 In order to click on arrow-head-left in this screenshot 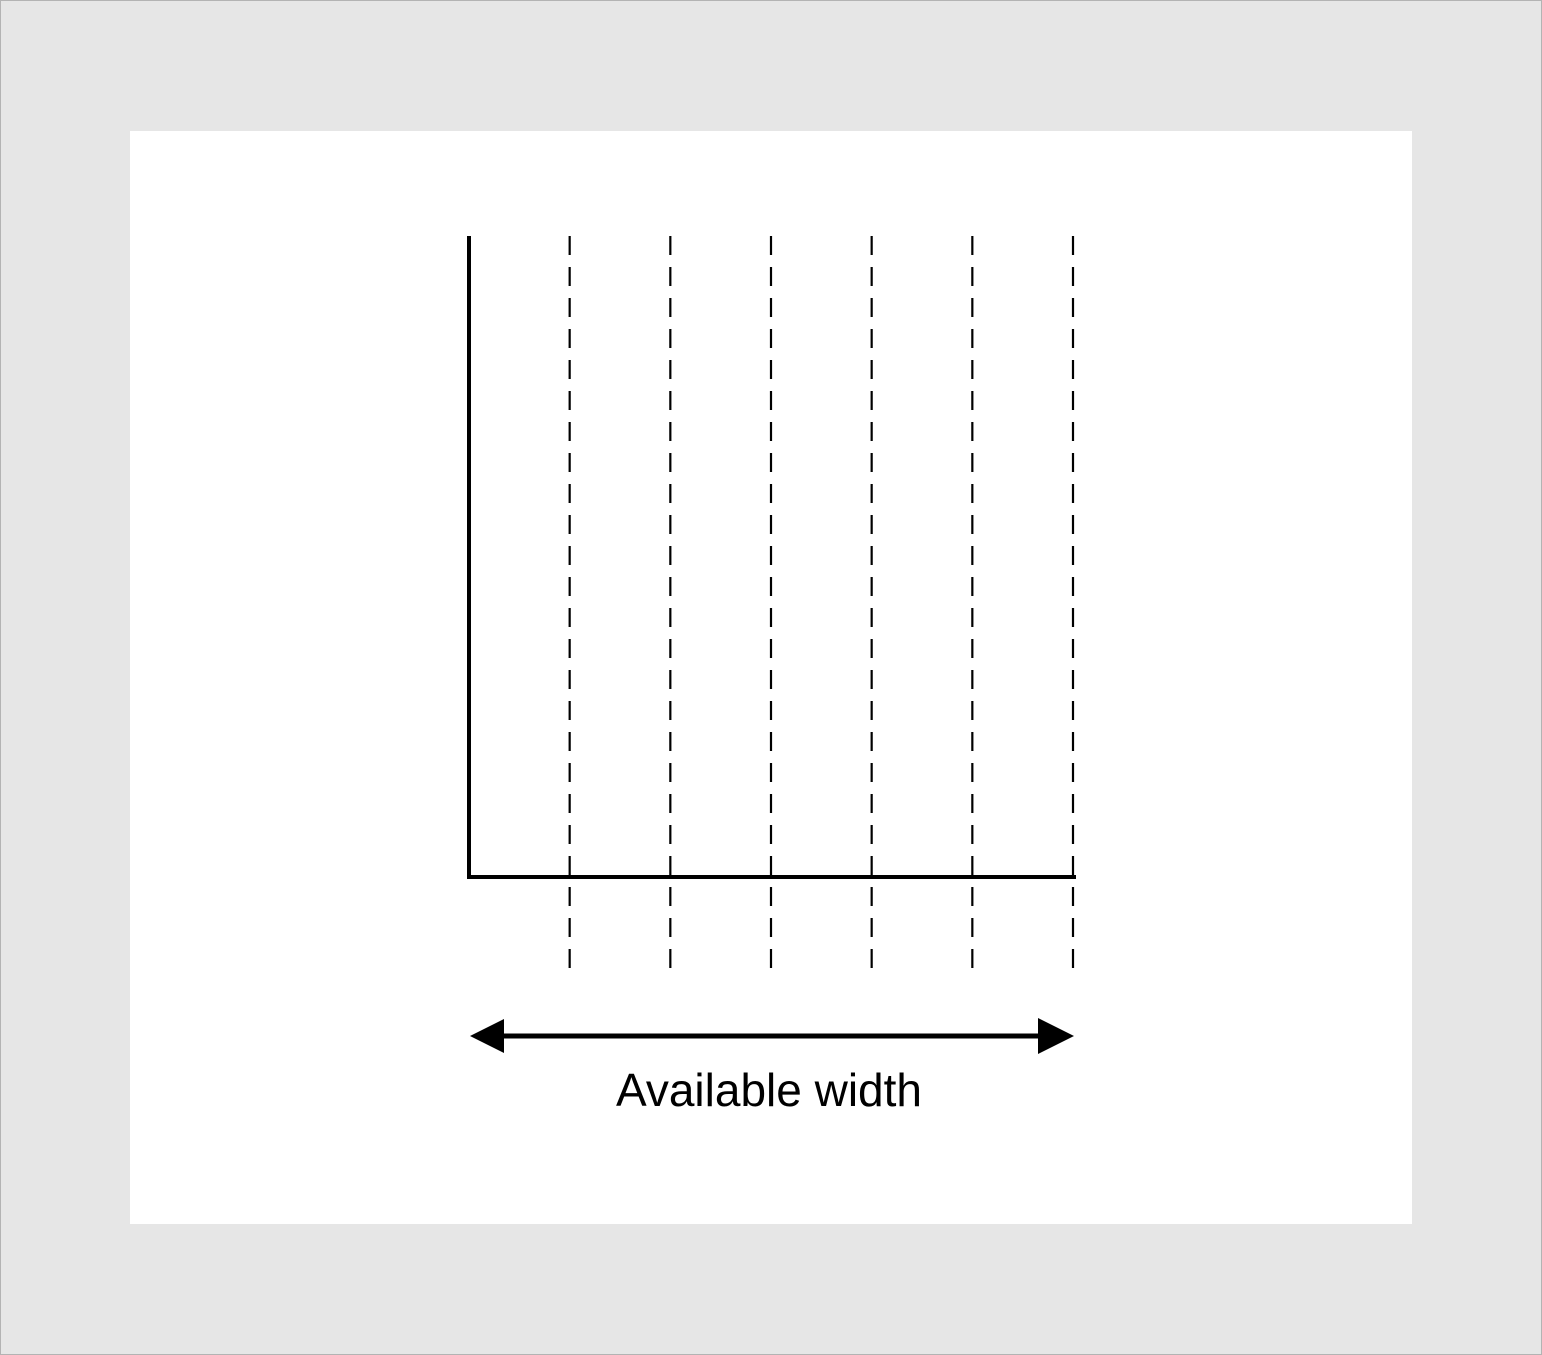, I will do `click(487, 1036)`.